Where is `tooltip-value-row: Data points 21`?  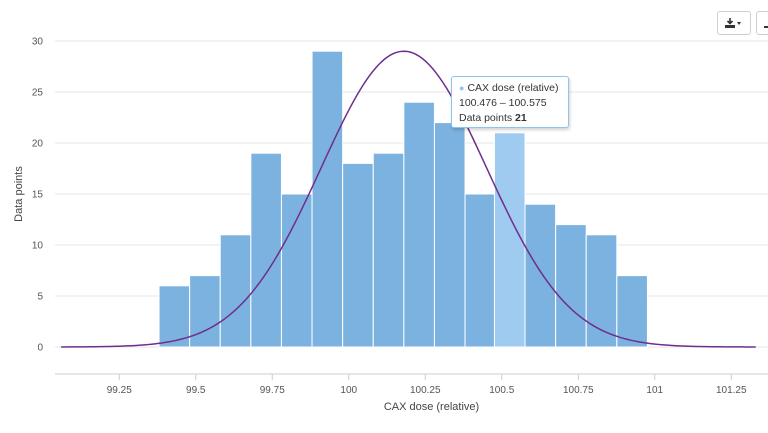
tooltip-value-row: Data points 21 is located at coordinates (510, 118).